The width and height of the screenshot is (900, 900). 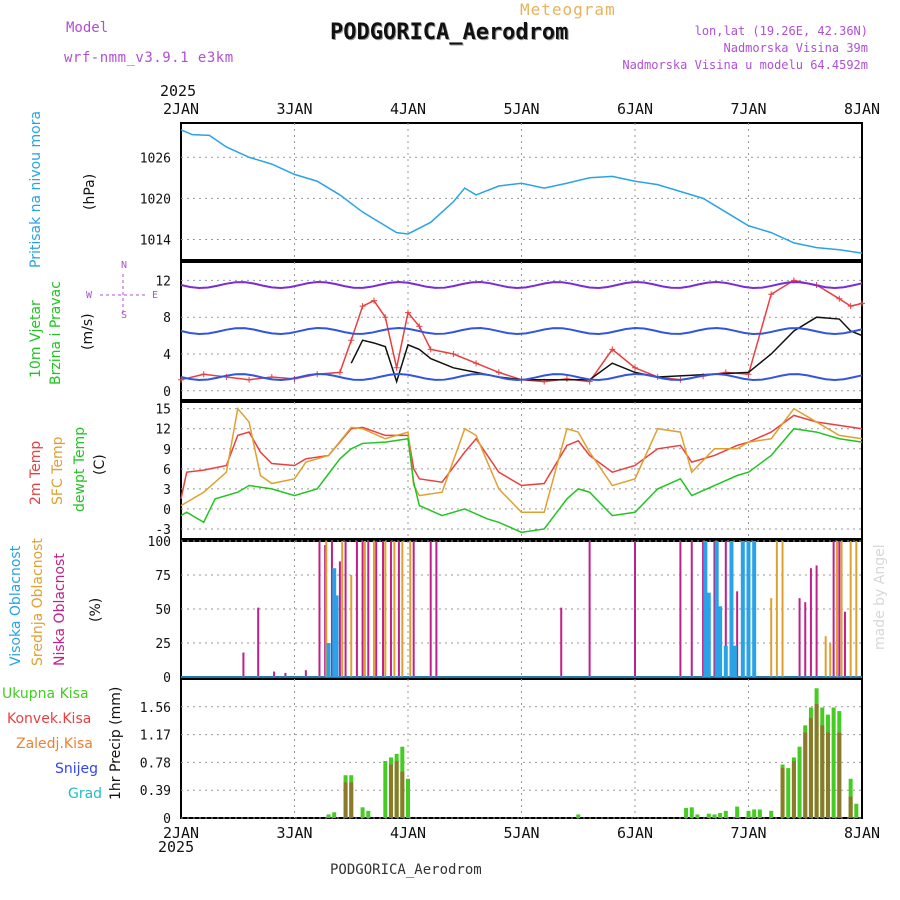 I want to click on y-tick-label: 1014, so click(x=155, y=240).